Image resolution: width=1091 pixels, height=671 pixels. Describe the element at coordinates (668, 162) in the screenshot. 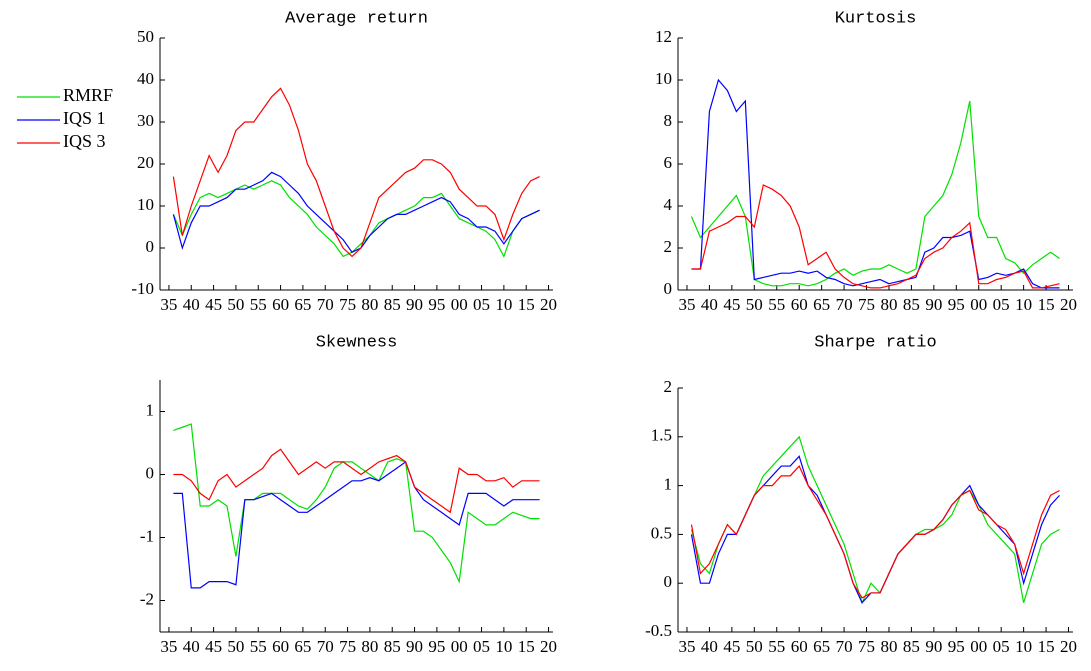

I see `y-tick-label: 6` at that location.